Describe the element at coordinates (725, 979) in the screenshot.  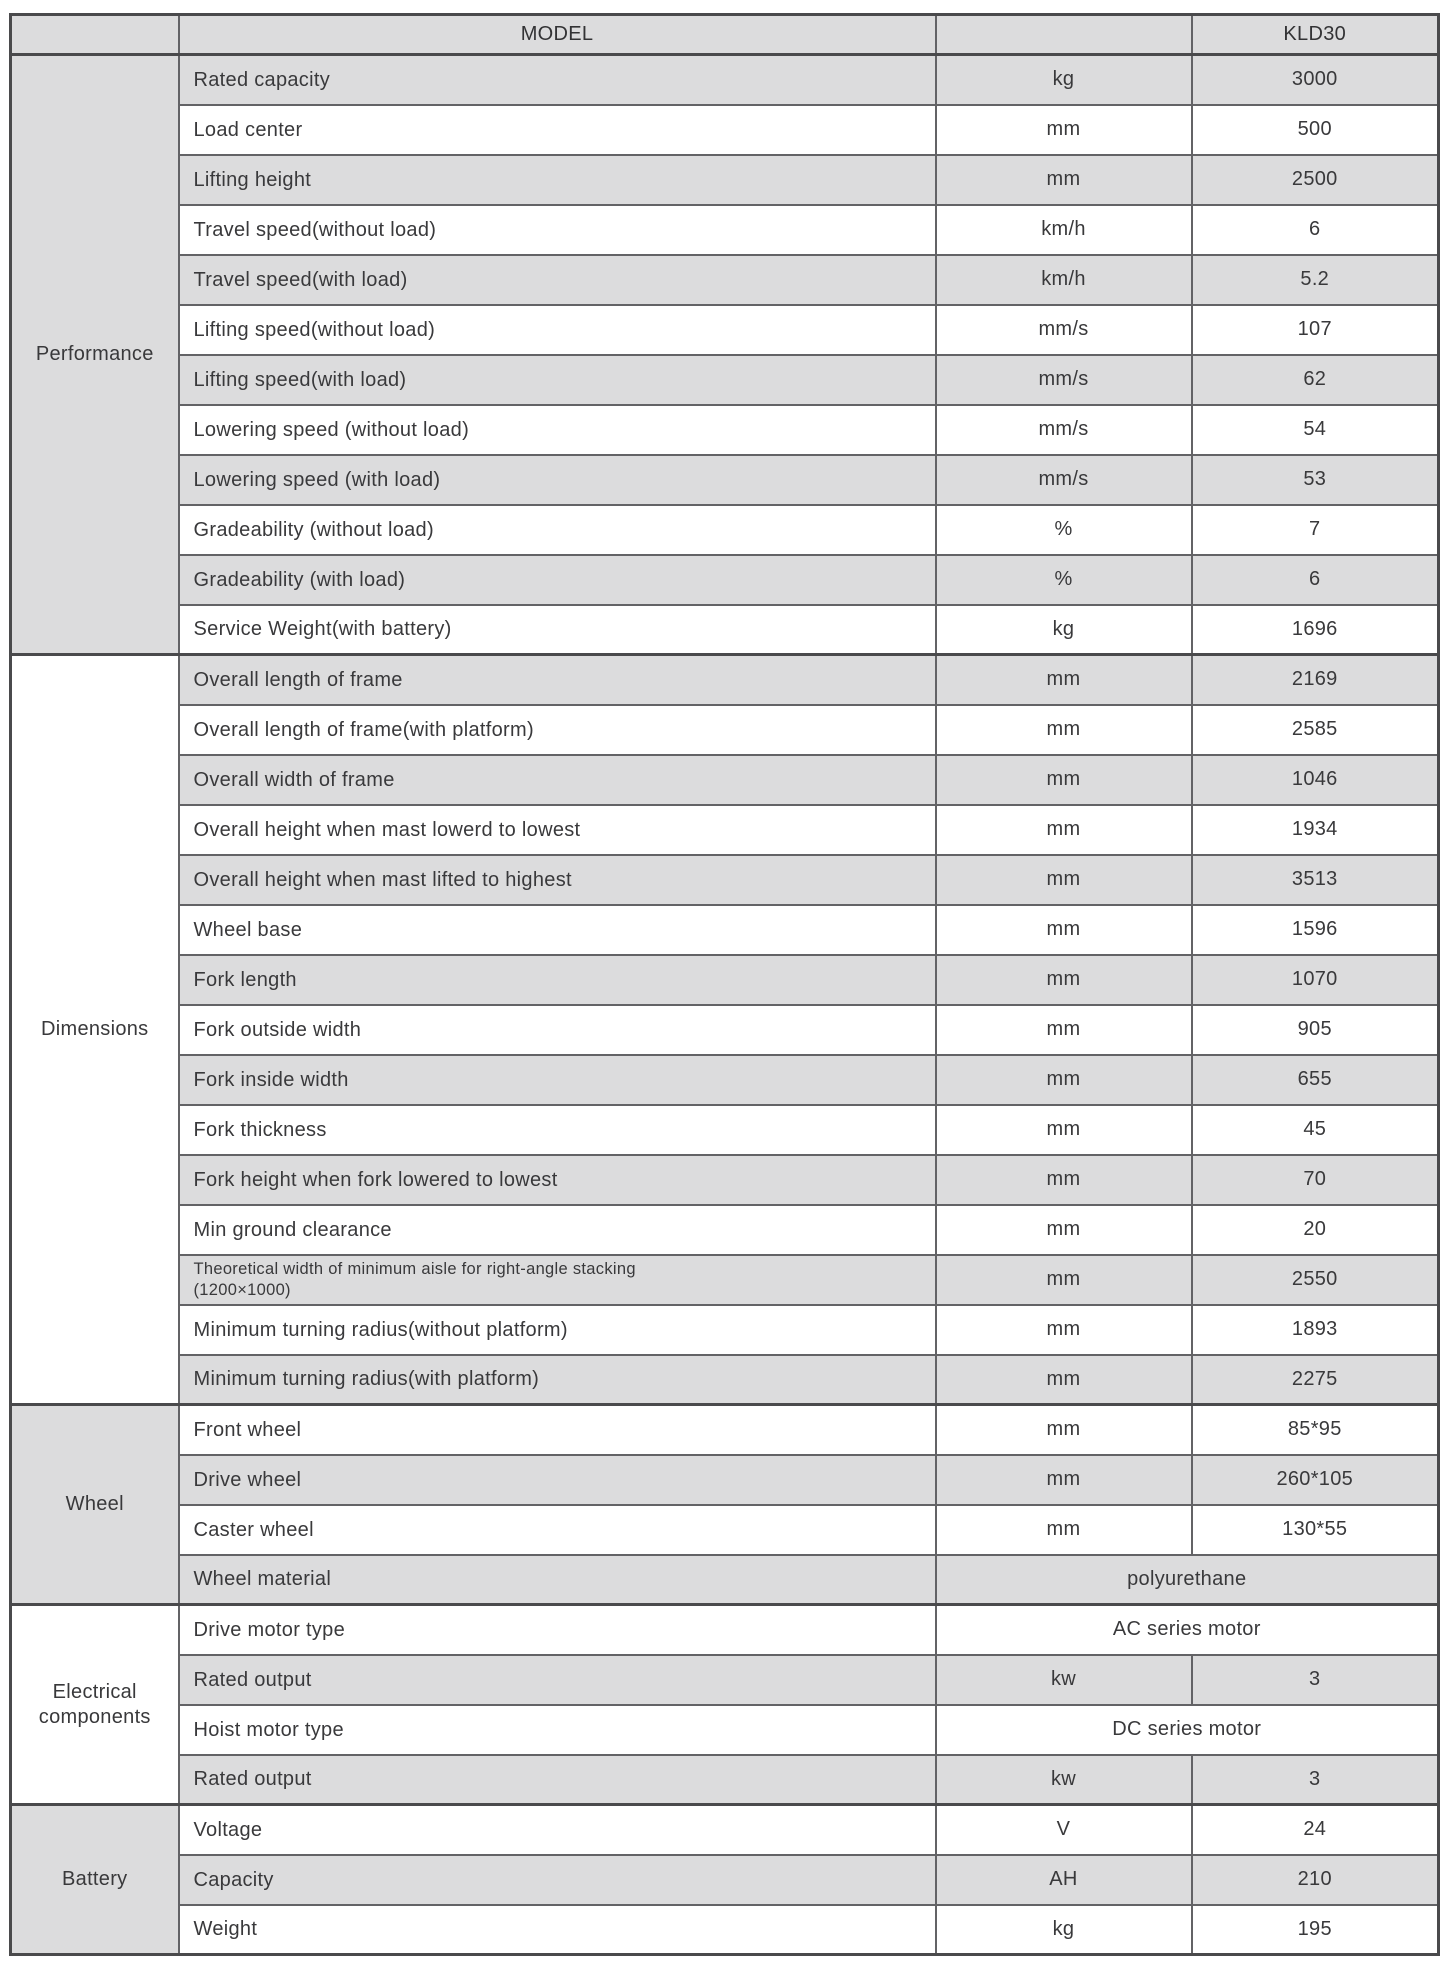
I see `table-row: Fork length mm 1070` at that location.